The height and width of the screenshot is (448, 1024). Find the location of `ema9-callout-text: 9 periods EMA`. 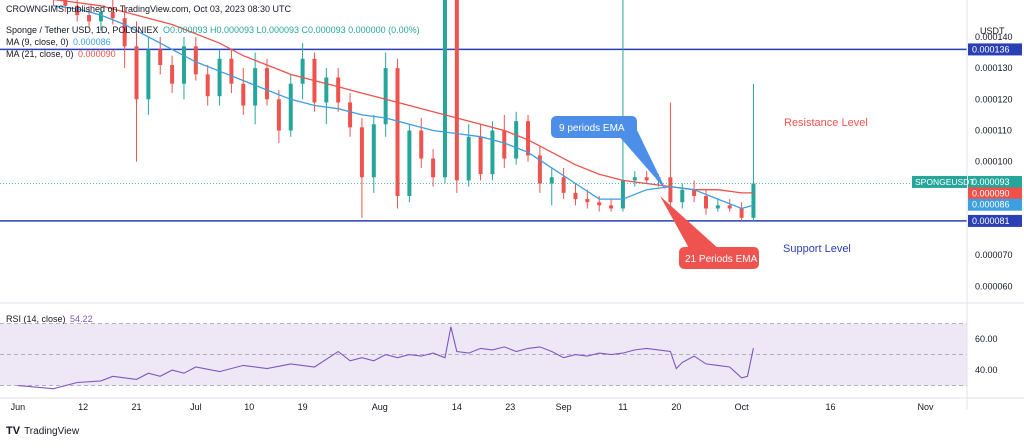

ema9-callout-text: 9 periods EMA is located at coordinates (592, 128).